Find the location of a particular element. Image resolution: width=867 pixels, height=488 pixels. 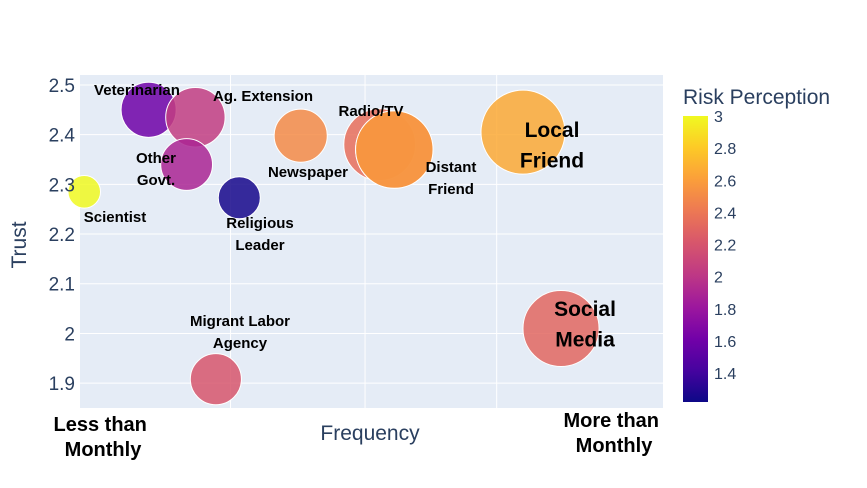

x-left-end-label: Less than Monthly is located at coordinates (103, 437).